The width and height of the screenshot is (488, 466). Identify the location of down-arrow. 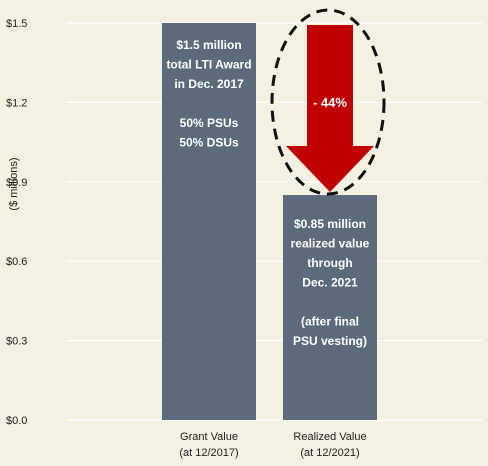
(330, 109).